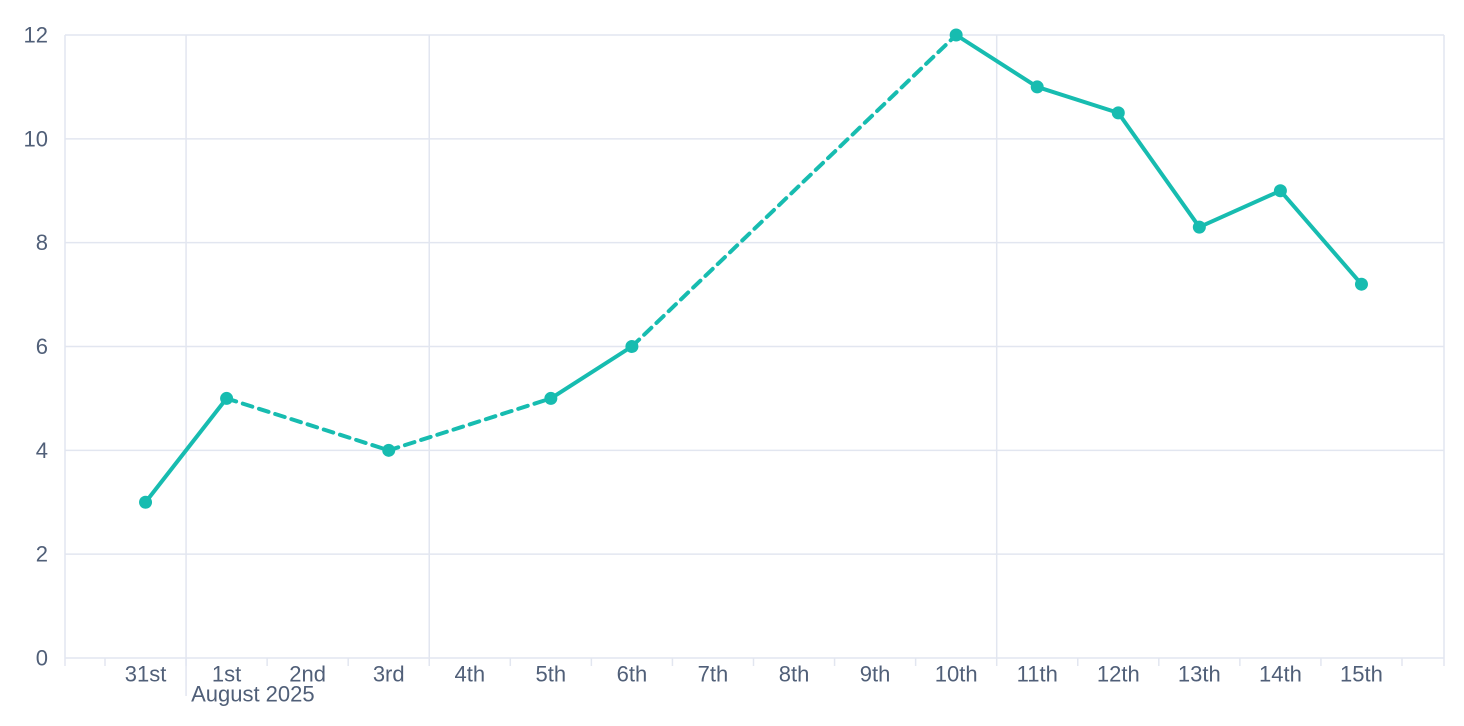 Image resolution: width=1464 pixels, height=726 pixels. I want to click on data-point-14th, so click(1280, 191).